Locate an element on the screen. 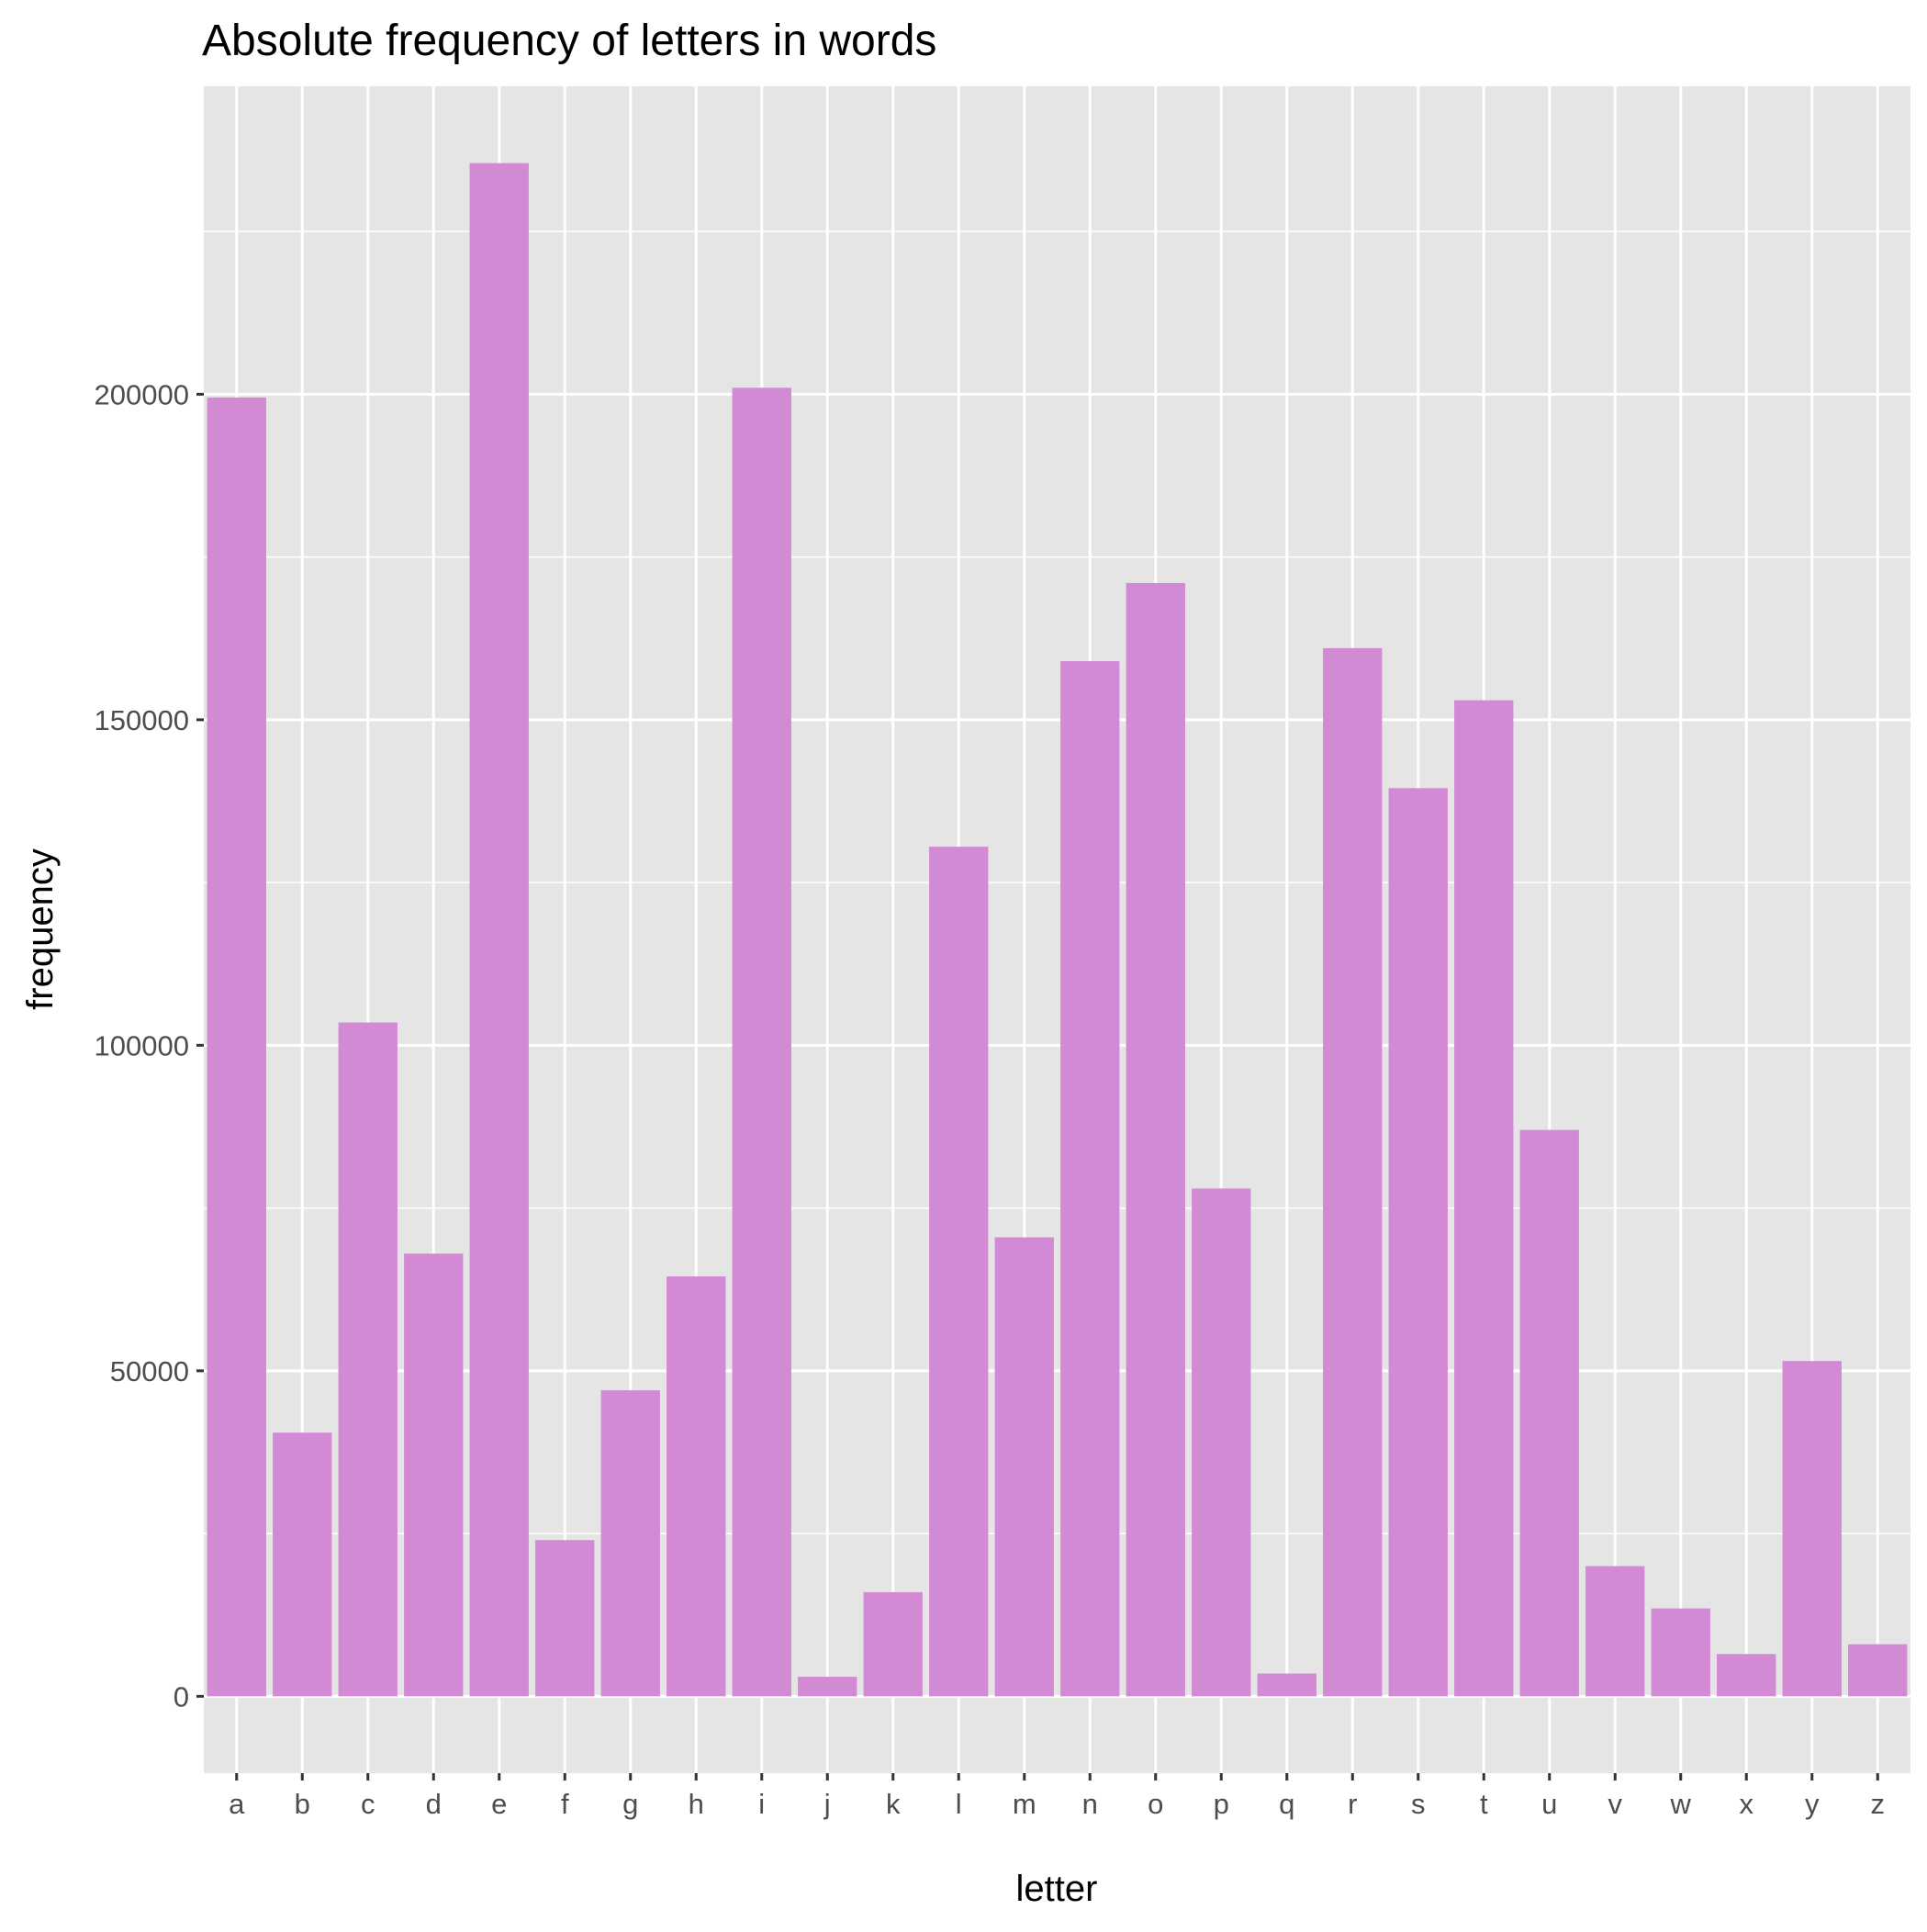  bar-s is located at coordinates (1418, 1242).